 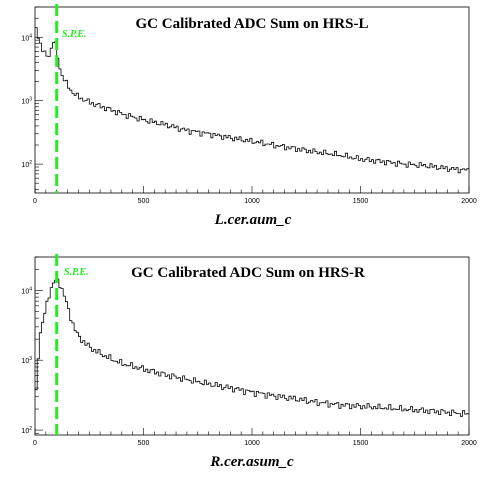 What do you see at coordinates (253, 220) in the screenshot?
I see `x-axis-label: L.cer.aum_c` at bounding box center [253, 220].